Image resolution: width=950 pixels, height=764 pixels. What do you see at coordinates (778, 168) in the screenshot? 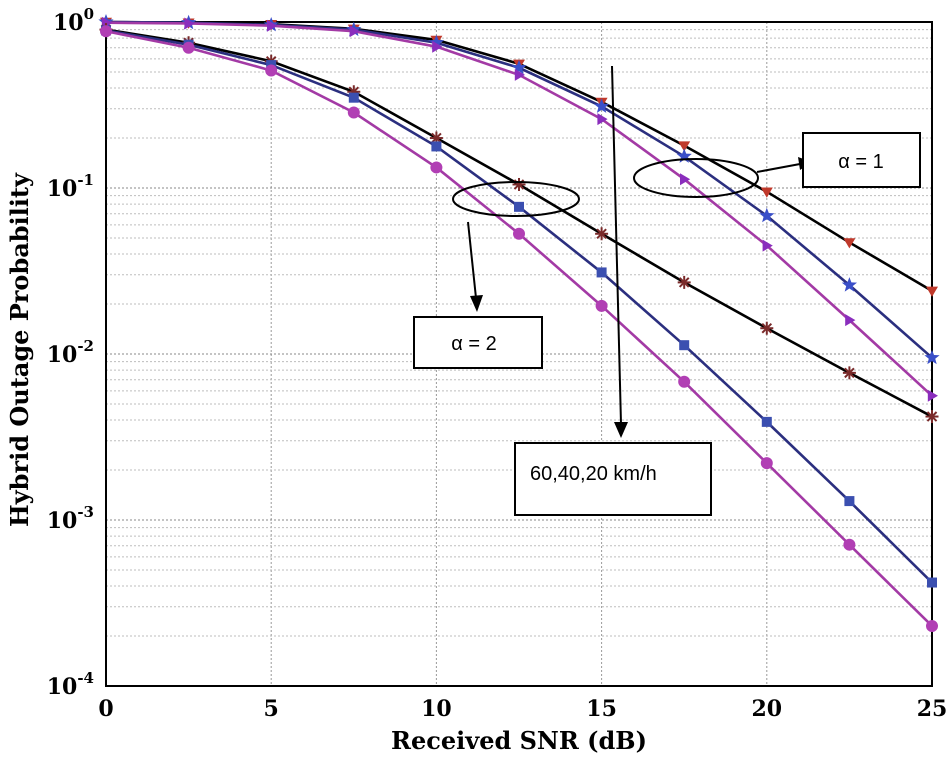
I see `alpha-1-arrow-line` at bounding box center [778, 168].